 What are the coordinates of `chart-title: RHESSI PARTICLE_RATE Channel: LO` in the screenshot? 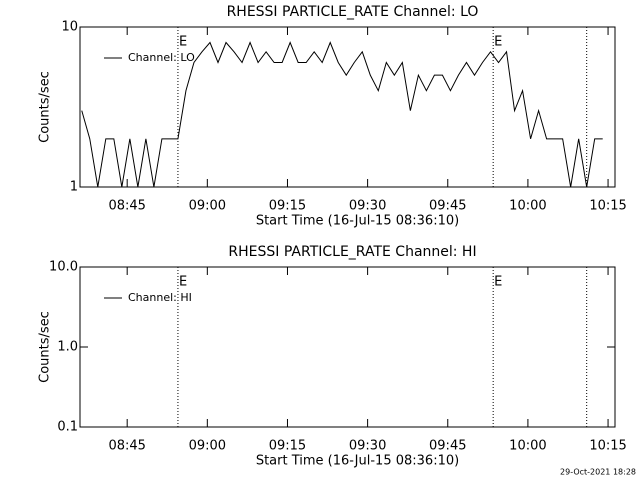 It's located at (353, 12).